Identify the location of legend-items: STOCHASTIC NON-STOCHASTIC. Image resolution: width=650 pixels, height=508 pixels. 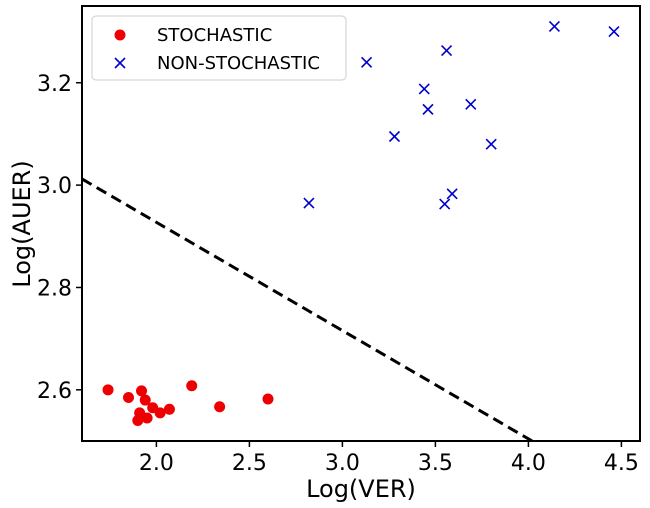
(217, 49).